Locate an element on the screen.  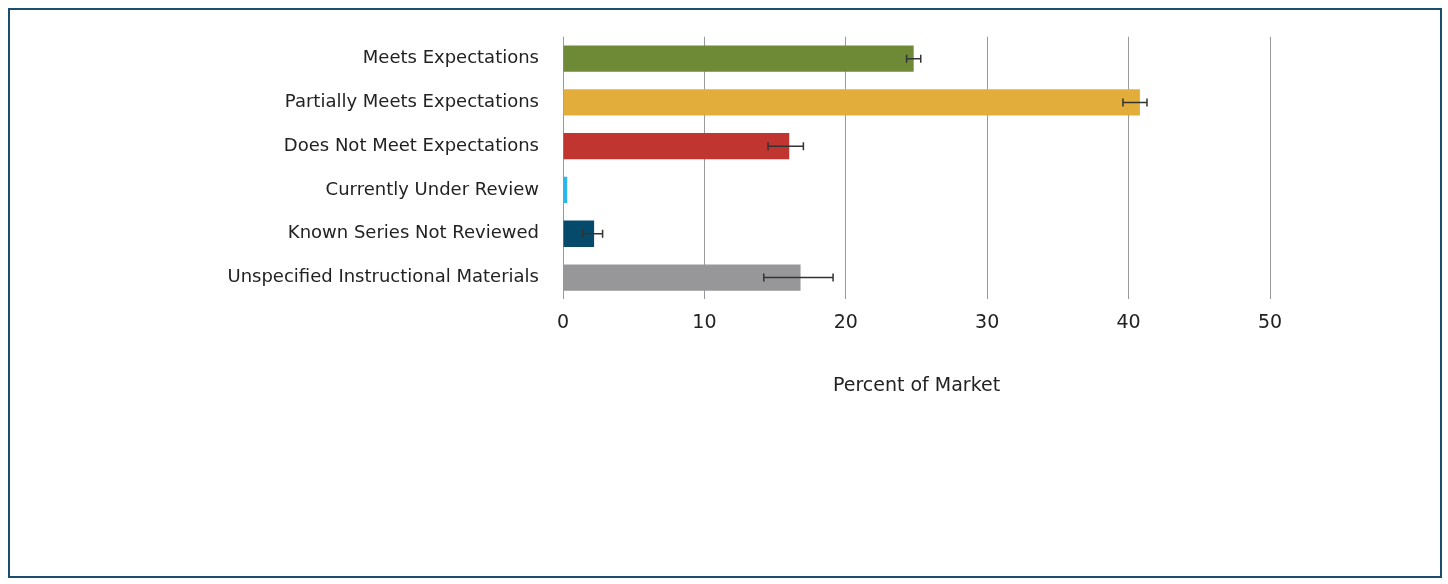
x-tick-label: 40 is located at coordinates (1128, 320).